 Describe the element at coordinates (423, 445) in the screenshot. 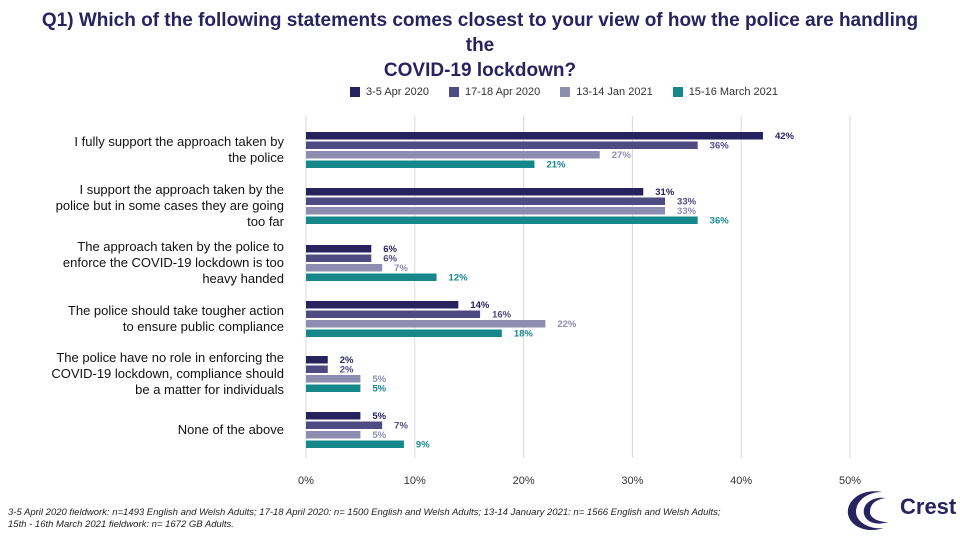

I see `data-label: 9%` at that location.